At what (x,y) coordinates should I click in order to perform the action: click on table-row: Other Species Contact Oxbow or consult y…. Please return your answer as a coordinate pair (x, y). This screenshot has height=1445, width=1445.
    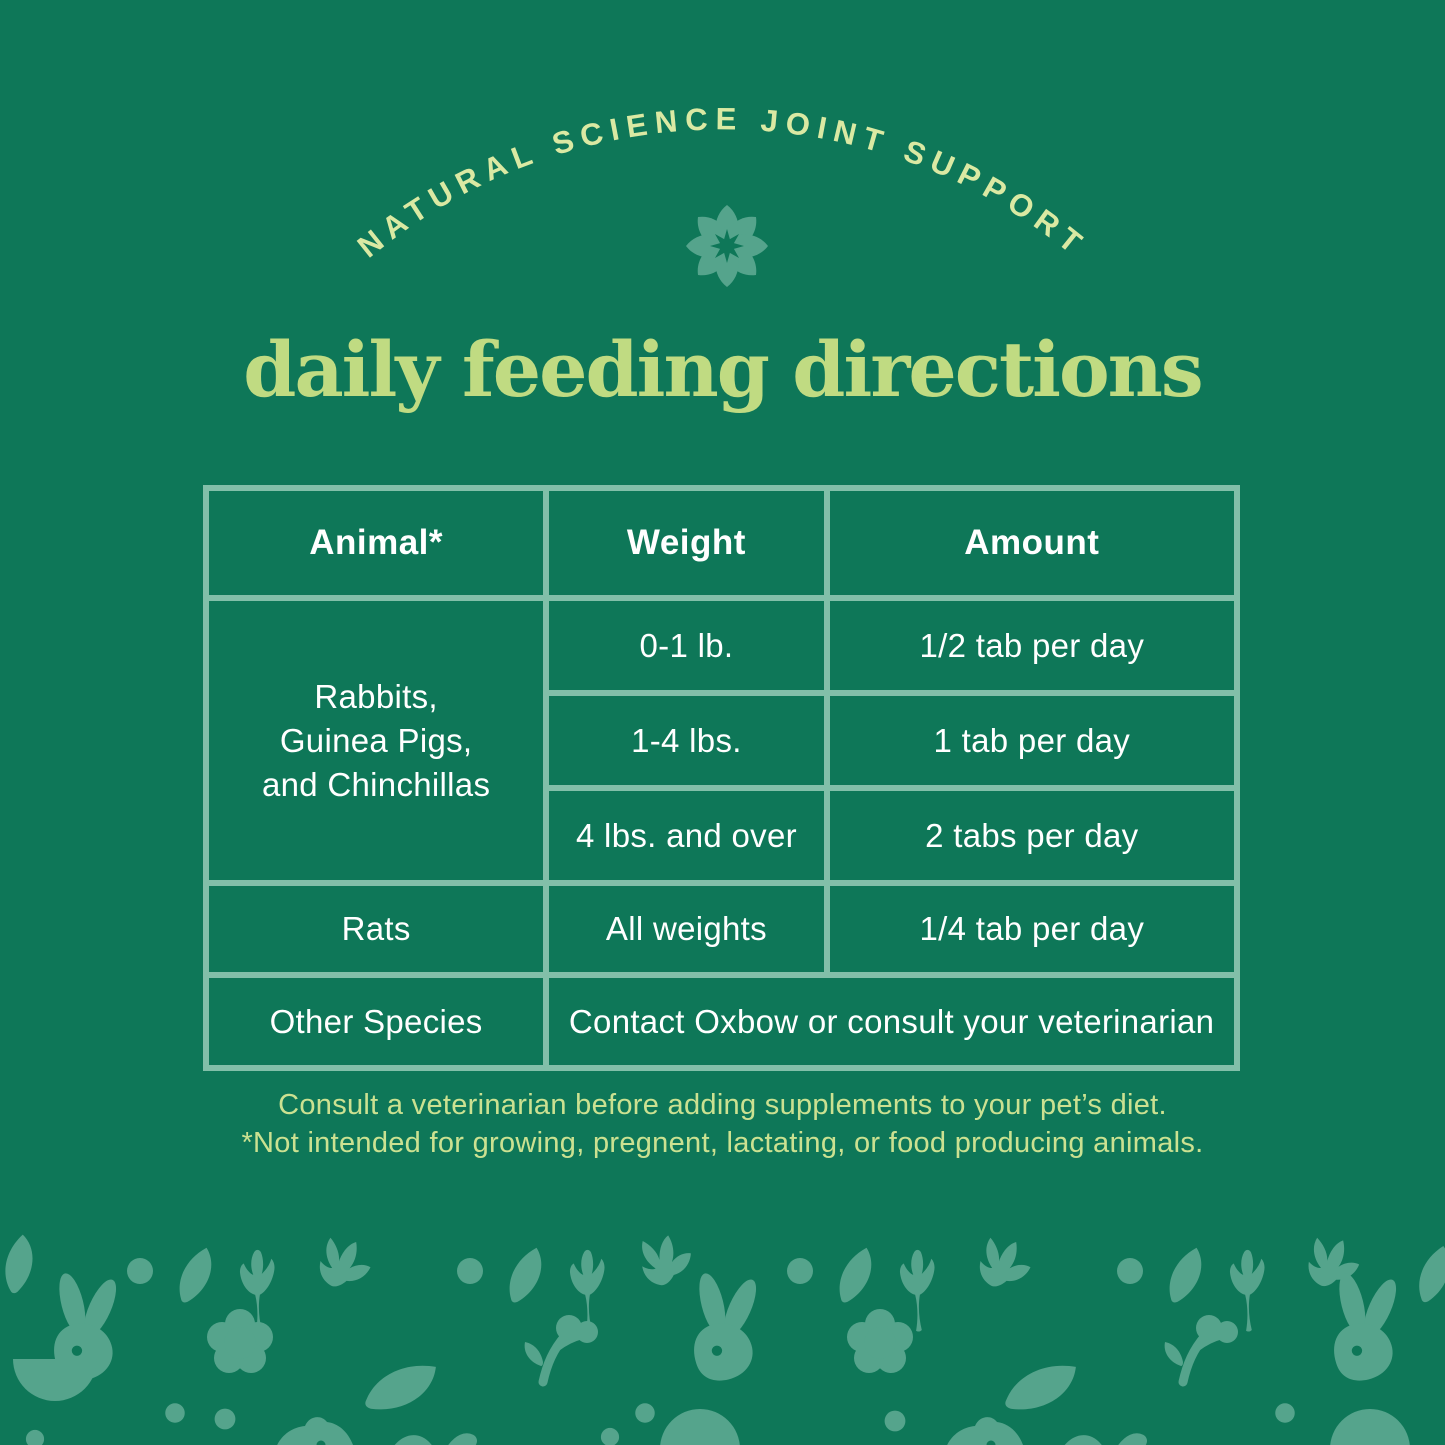
    Looking at the image, I should click on (721, 1021).